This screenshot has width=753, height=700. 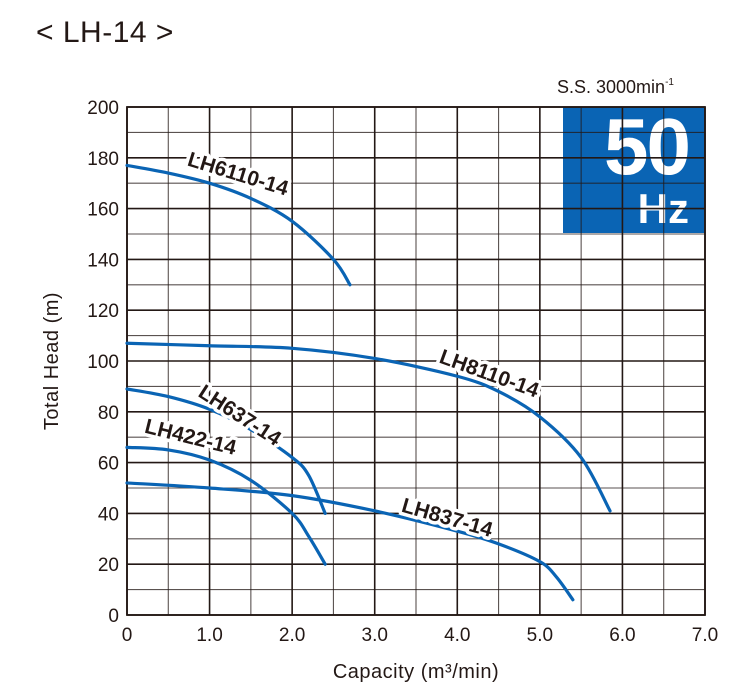 I want to click on x-tick-label: 4.0, so click(x=457, y=635).